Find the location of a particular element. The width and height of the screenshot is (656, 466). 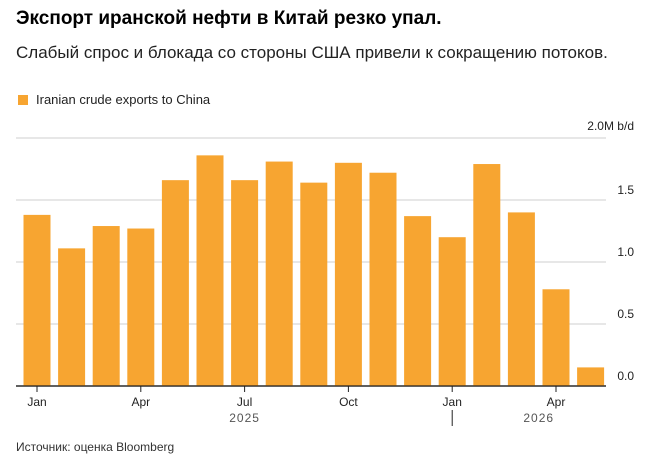

y-tick-label: 0.5 is located at coordinates (625, 314).